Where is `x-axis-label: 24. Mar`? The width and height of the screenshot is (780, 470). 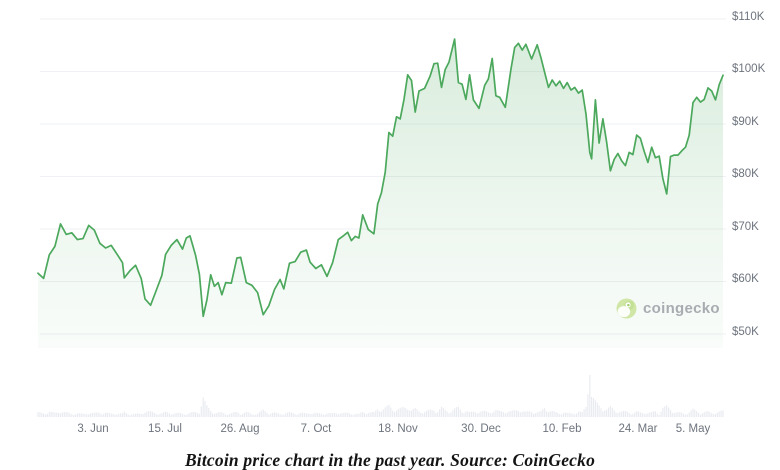 x-axis-label: 24. Mar is located at coordinates (638, 429).